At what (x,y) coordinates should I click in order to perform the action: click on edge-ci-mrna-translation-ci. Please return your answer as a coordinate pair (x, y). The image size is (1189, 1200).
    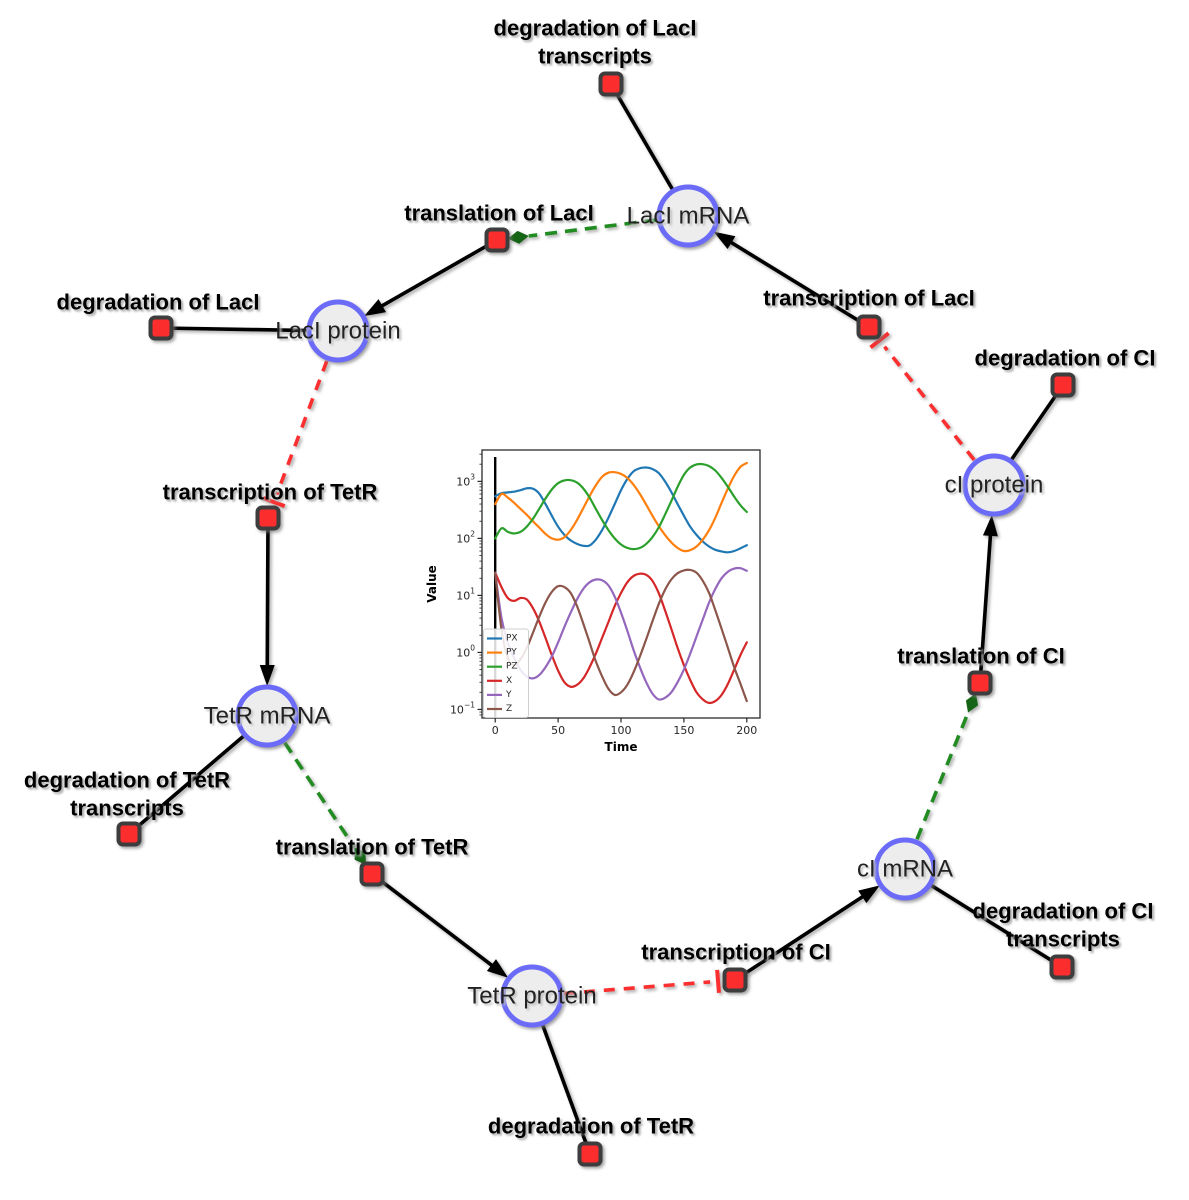
    Looking at the image, I should click on (942, 776).